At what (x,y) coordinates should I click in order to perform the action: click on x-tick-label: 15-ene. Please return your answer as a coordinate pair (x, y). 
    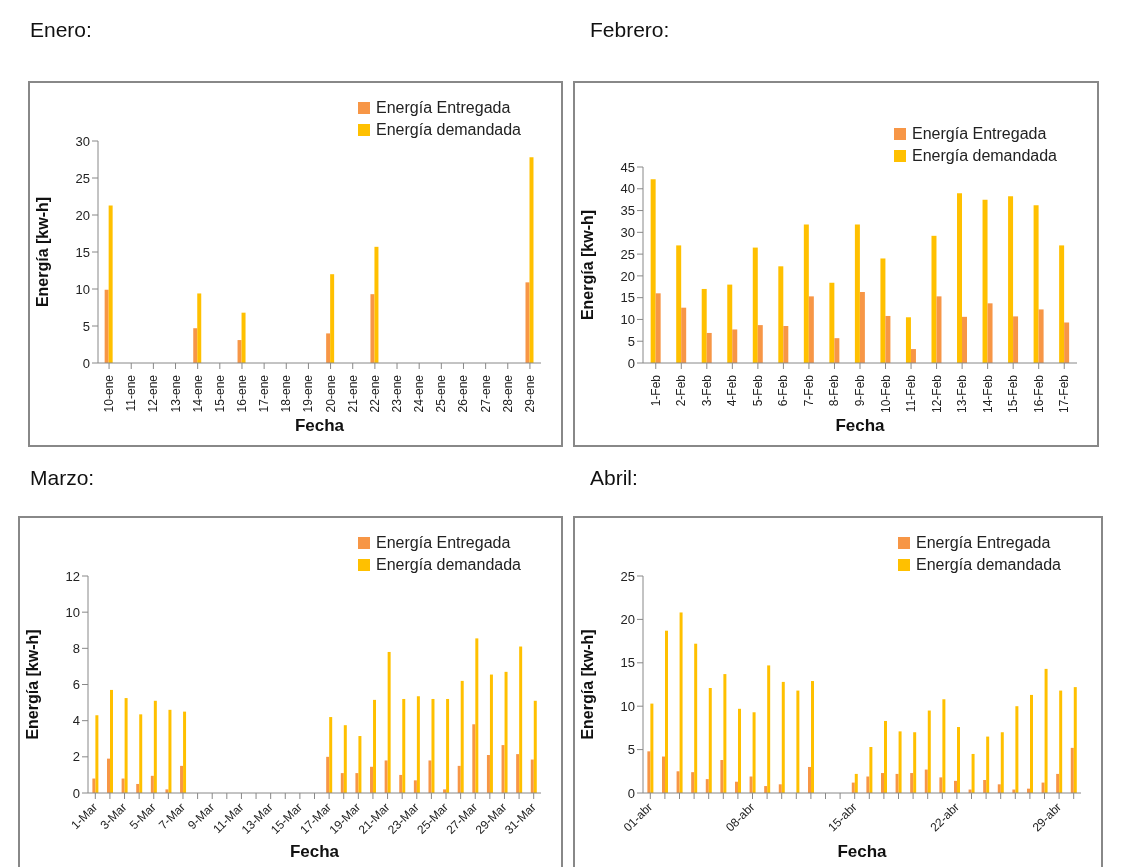
    Looking at the image, I should click on (219, 393).